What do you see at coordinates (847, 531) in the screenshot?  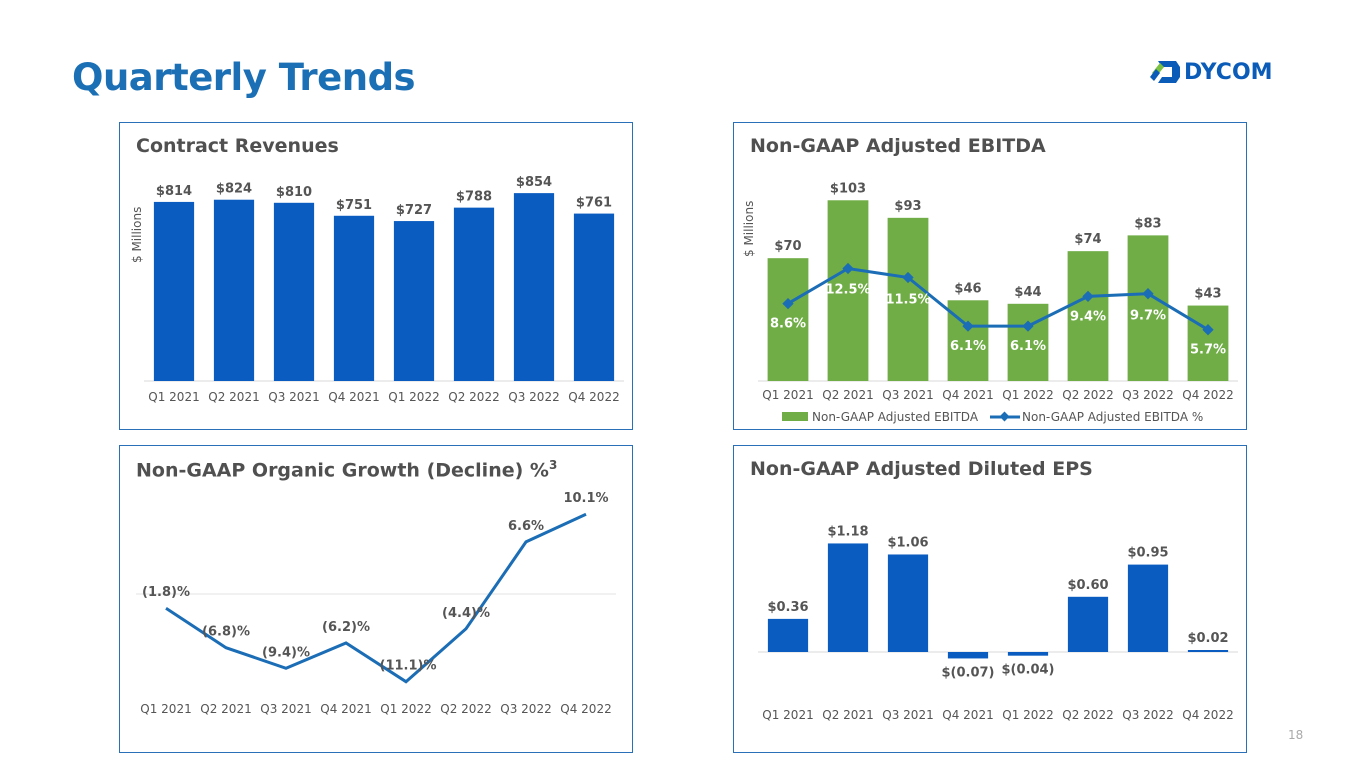 I see `bar-data-label: $1.18` at bounding box center [847, 531].